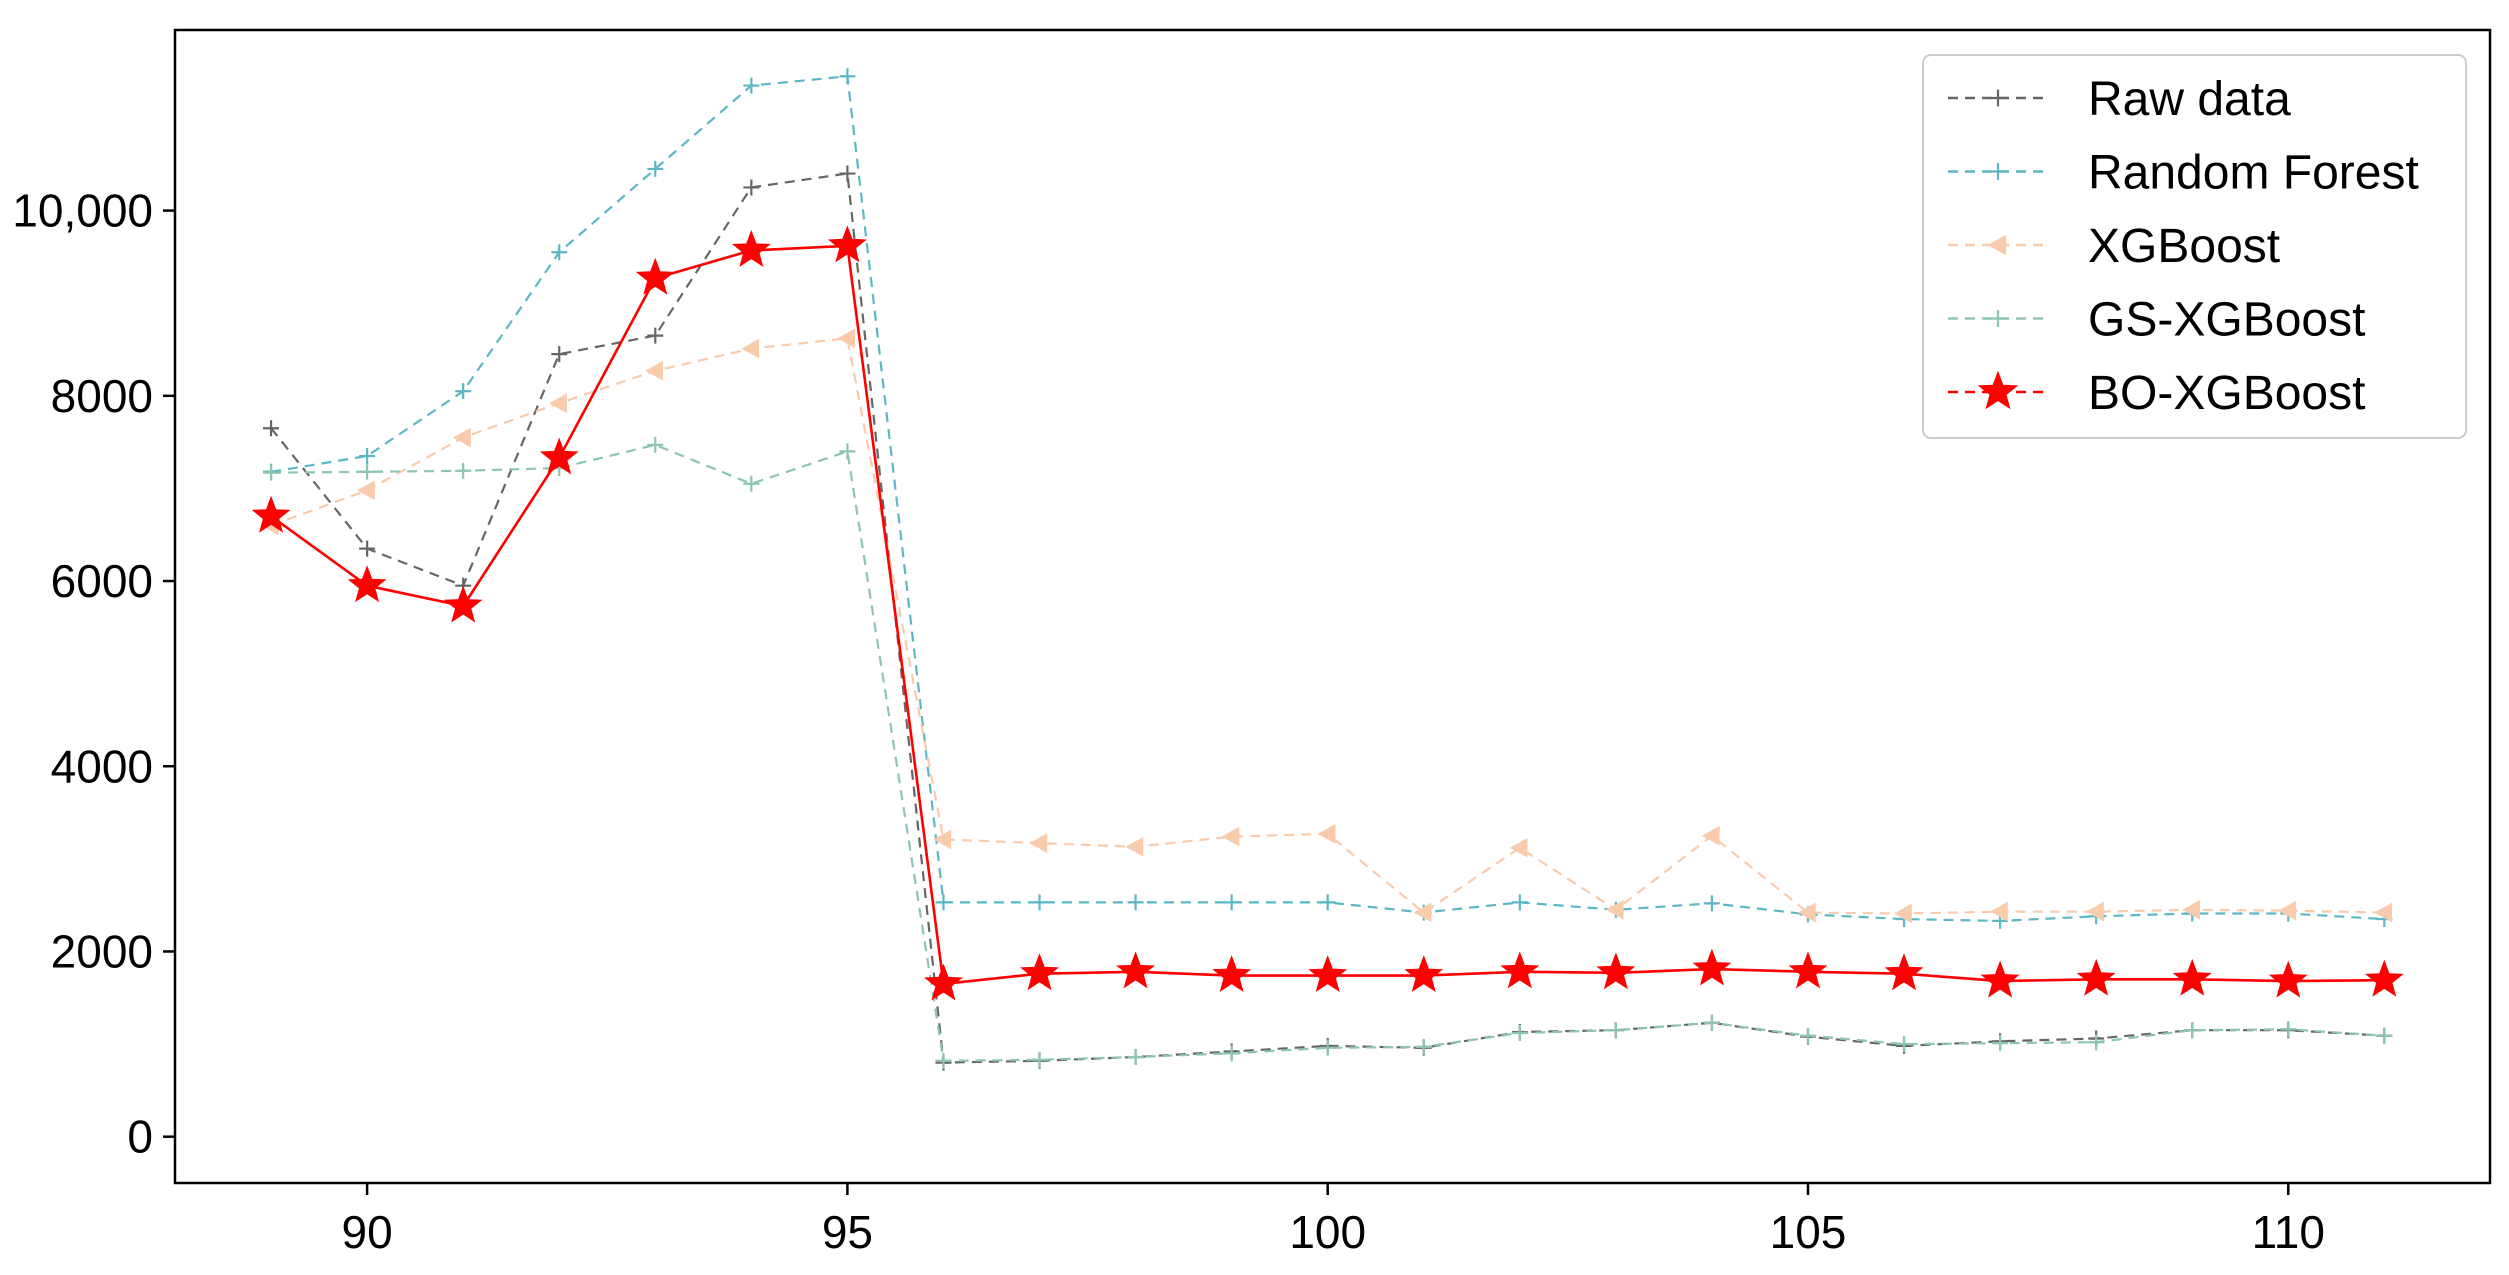 This screenshot has height=1275, width=2509. Describe the element at coordinates (140, 1137) in the screenshot. I see `y-tick-label: 0` at that location.